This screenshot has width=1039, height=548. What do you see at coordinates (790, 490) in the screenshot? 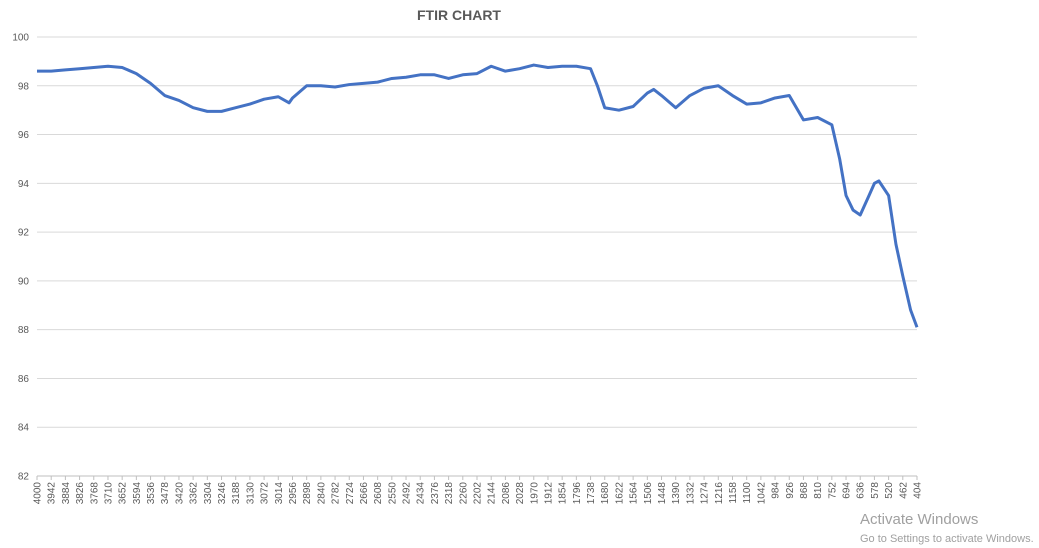
I see `x-tick-label: 926` at bounding box center [790, 490].